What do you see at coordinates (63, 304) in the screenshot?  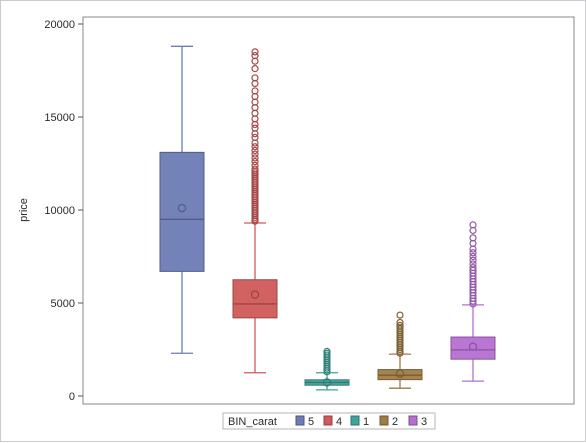 I see `y-tick-label: 5000` at bounding box center [63, 304].